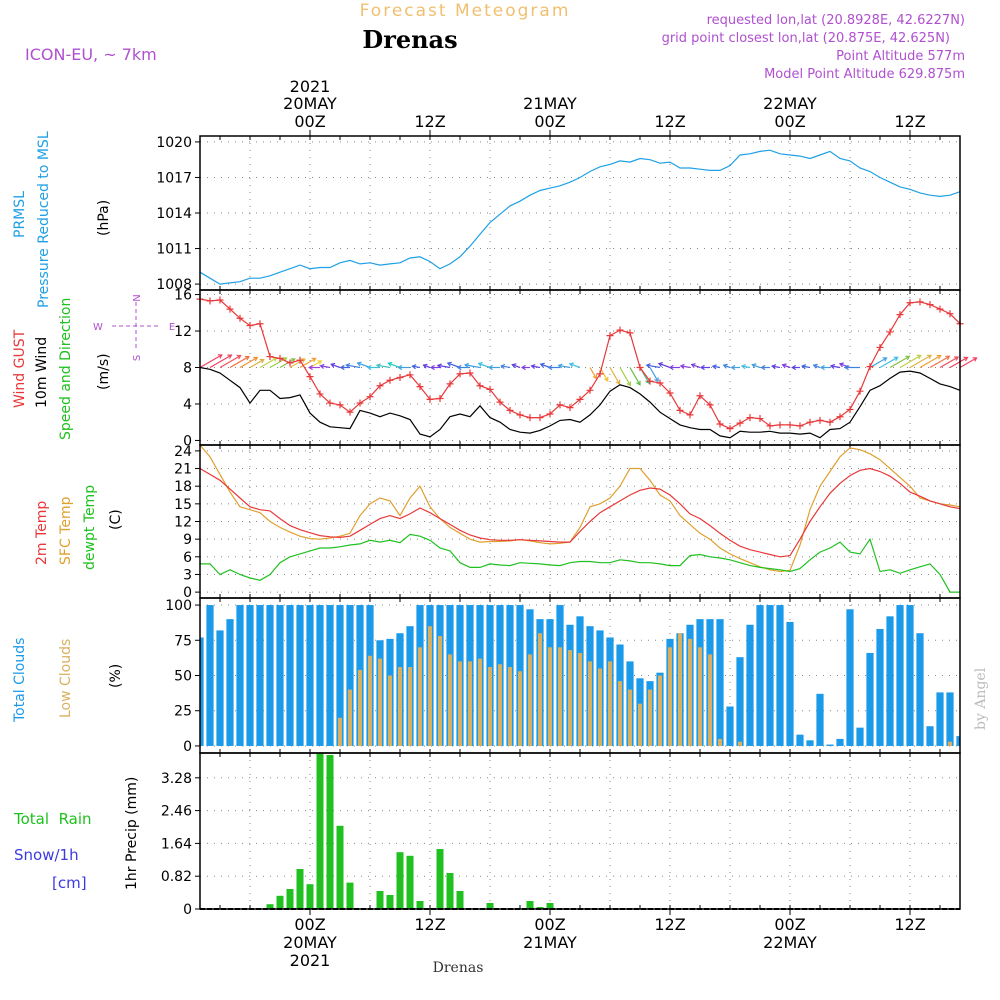 The width and height of the screenshot is (1000, 1000). What do you see at coordinates (42, 533) in the screenshot?
I see `temp2m-label: 2m Temp` at bounding box center [42, 533].